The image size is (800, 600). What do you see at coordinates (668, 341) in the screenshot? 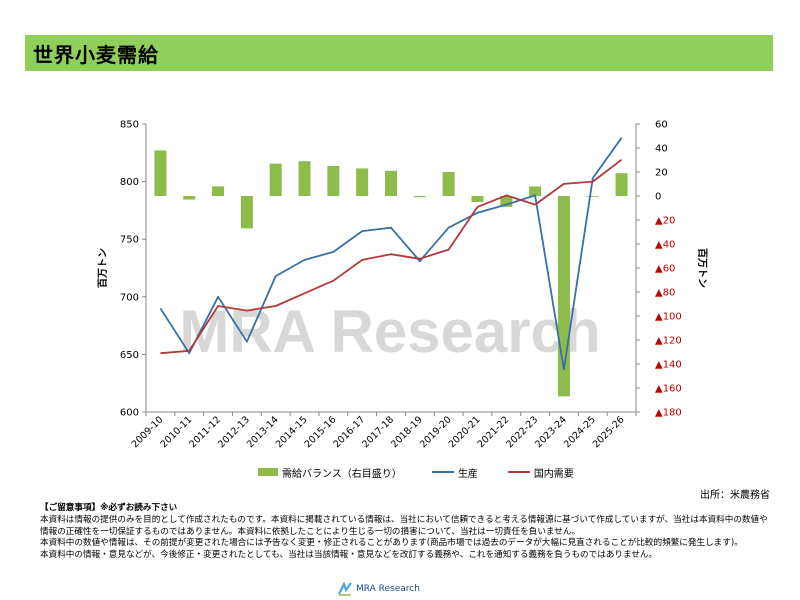
I see `right-tick-label: ▲120` at bounding box center [668, 341].